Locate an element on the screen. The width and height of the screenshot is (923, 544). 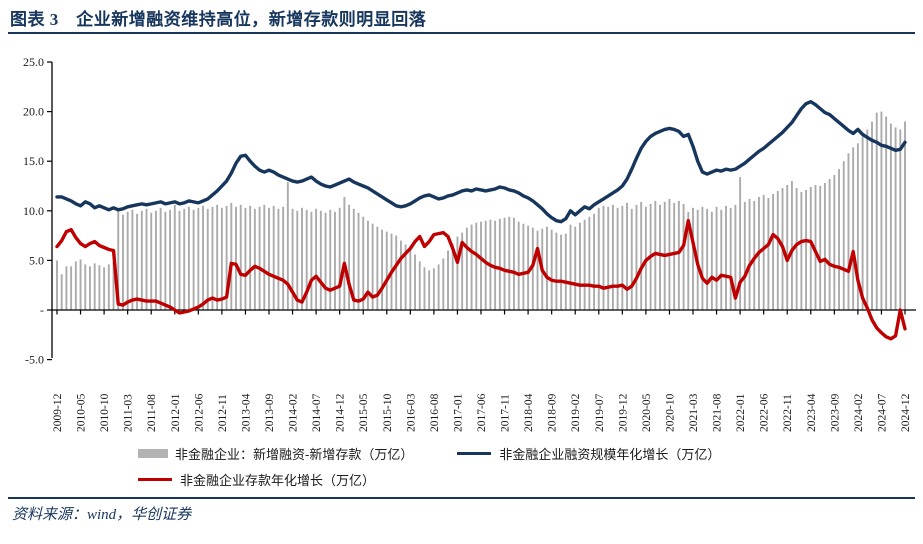
x-tick-label: 2015-05 is located at coordinates (364, 412).